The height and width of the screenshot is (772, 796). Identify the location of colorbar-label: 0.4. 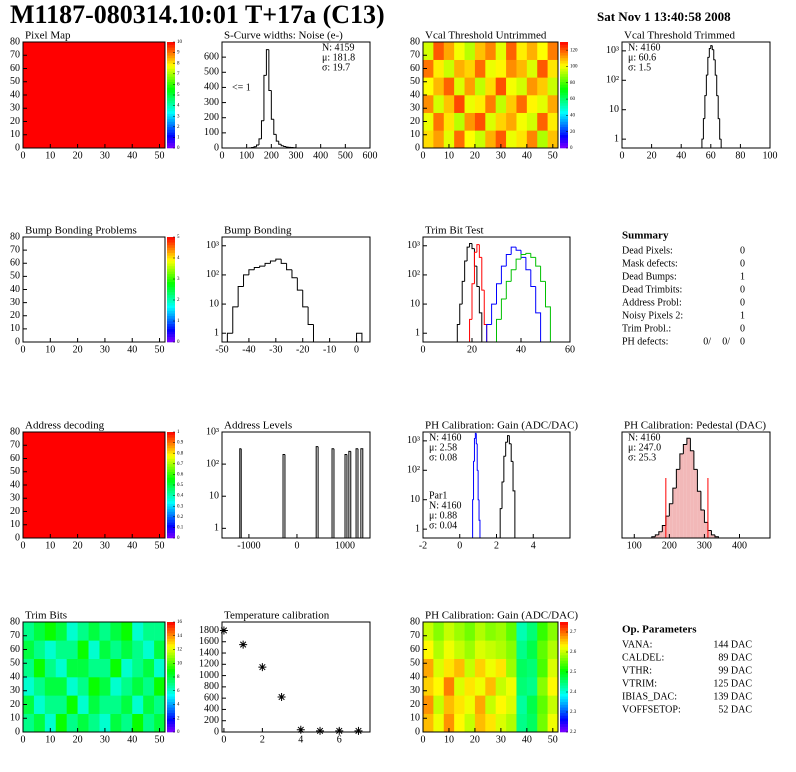
(180, 496).